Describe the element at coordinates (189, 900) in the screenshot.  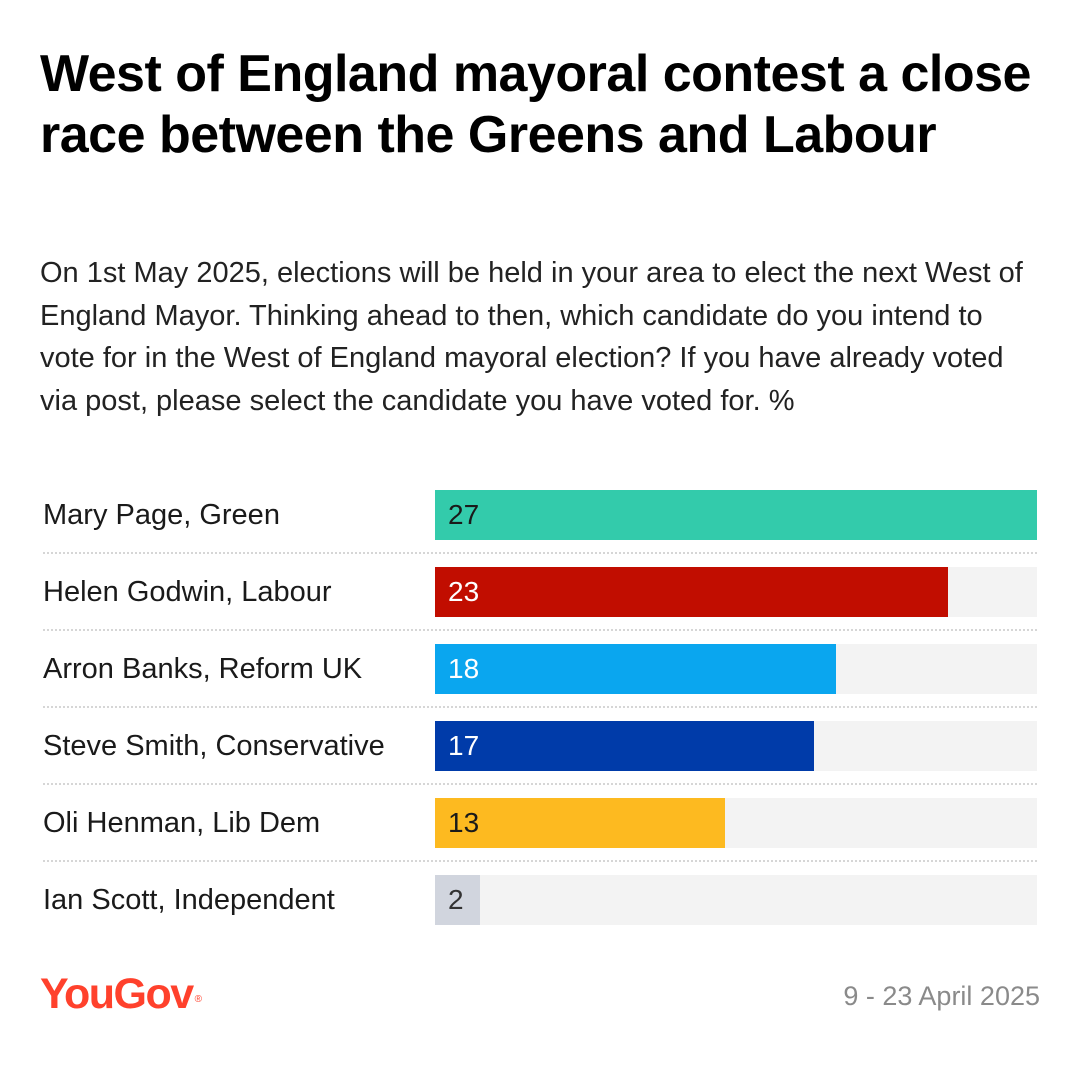
I see `category-label: Ian Scott, Independent` at that location.